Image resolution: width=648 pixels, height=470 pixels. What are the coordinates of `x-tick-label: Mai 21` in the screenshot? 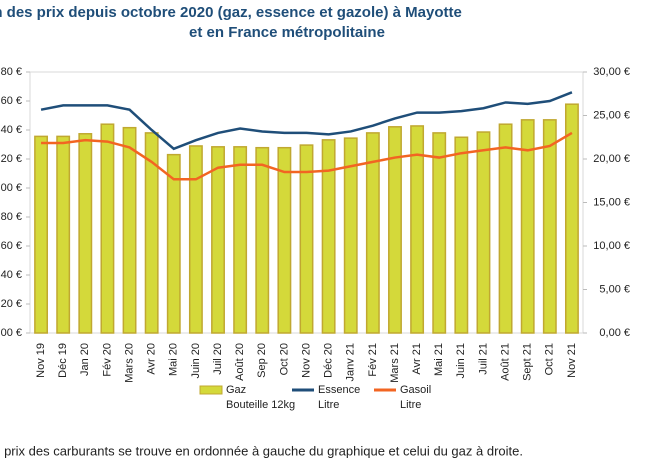 It's located at (439, 359).